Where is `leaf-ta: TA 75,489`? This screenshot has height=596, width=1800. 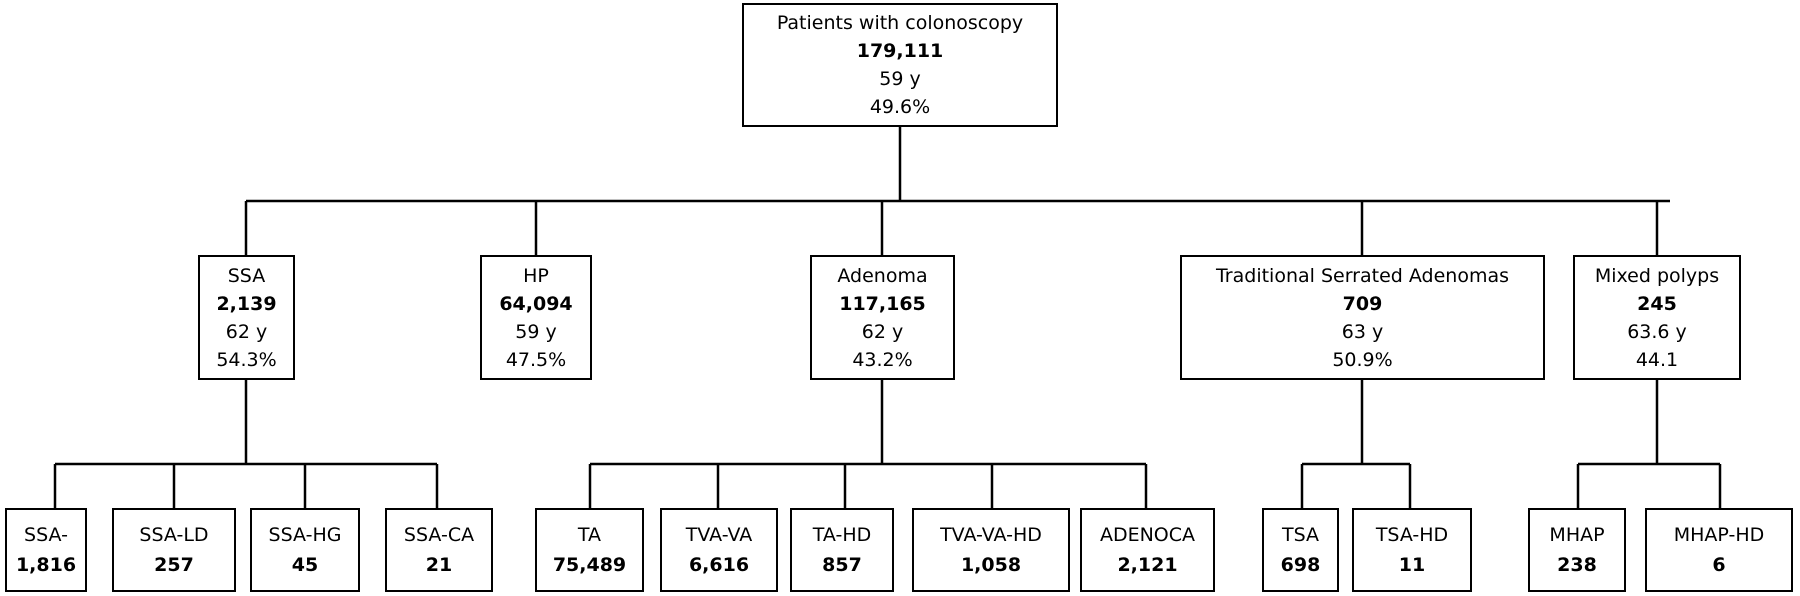
leaf-ta: TA 75,489 is located at coordinates (589, 550).